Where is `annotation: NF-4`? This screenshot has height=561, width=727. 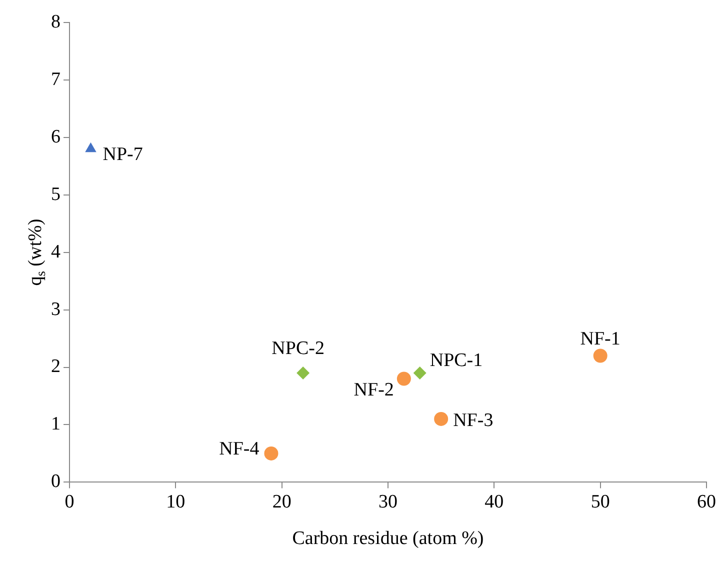 annotation: NF-4 is located at coordinates (239, 449).